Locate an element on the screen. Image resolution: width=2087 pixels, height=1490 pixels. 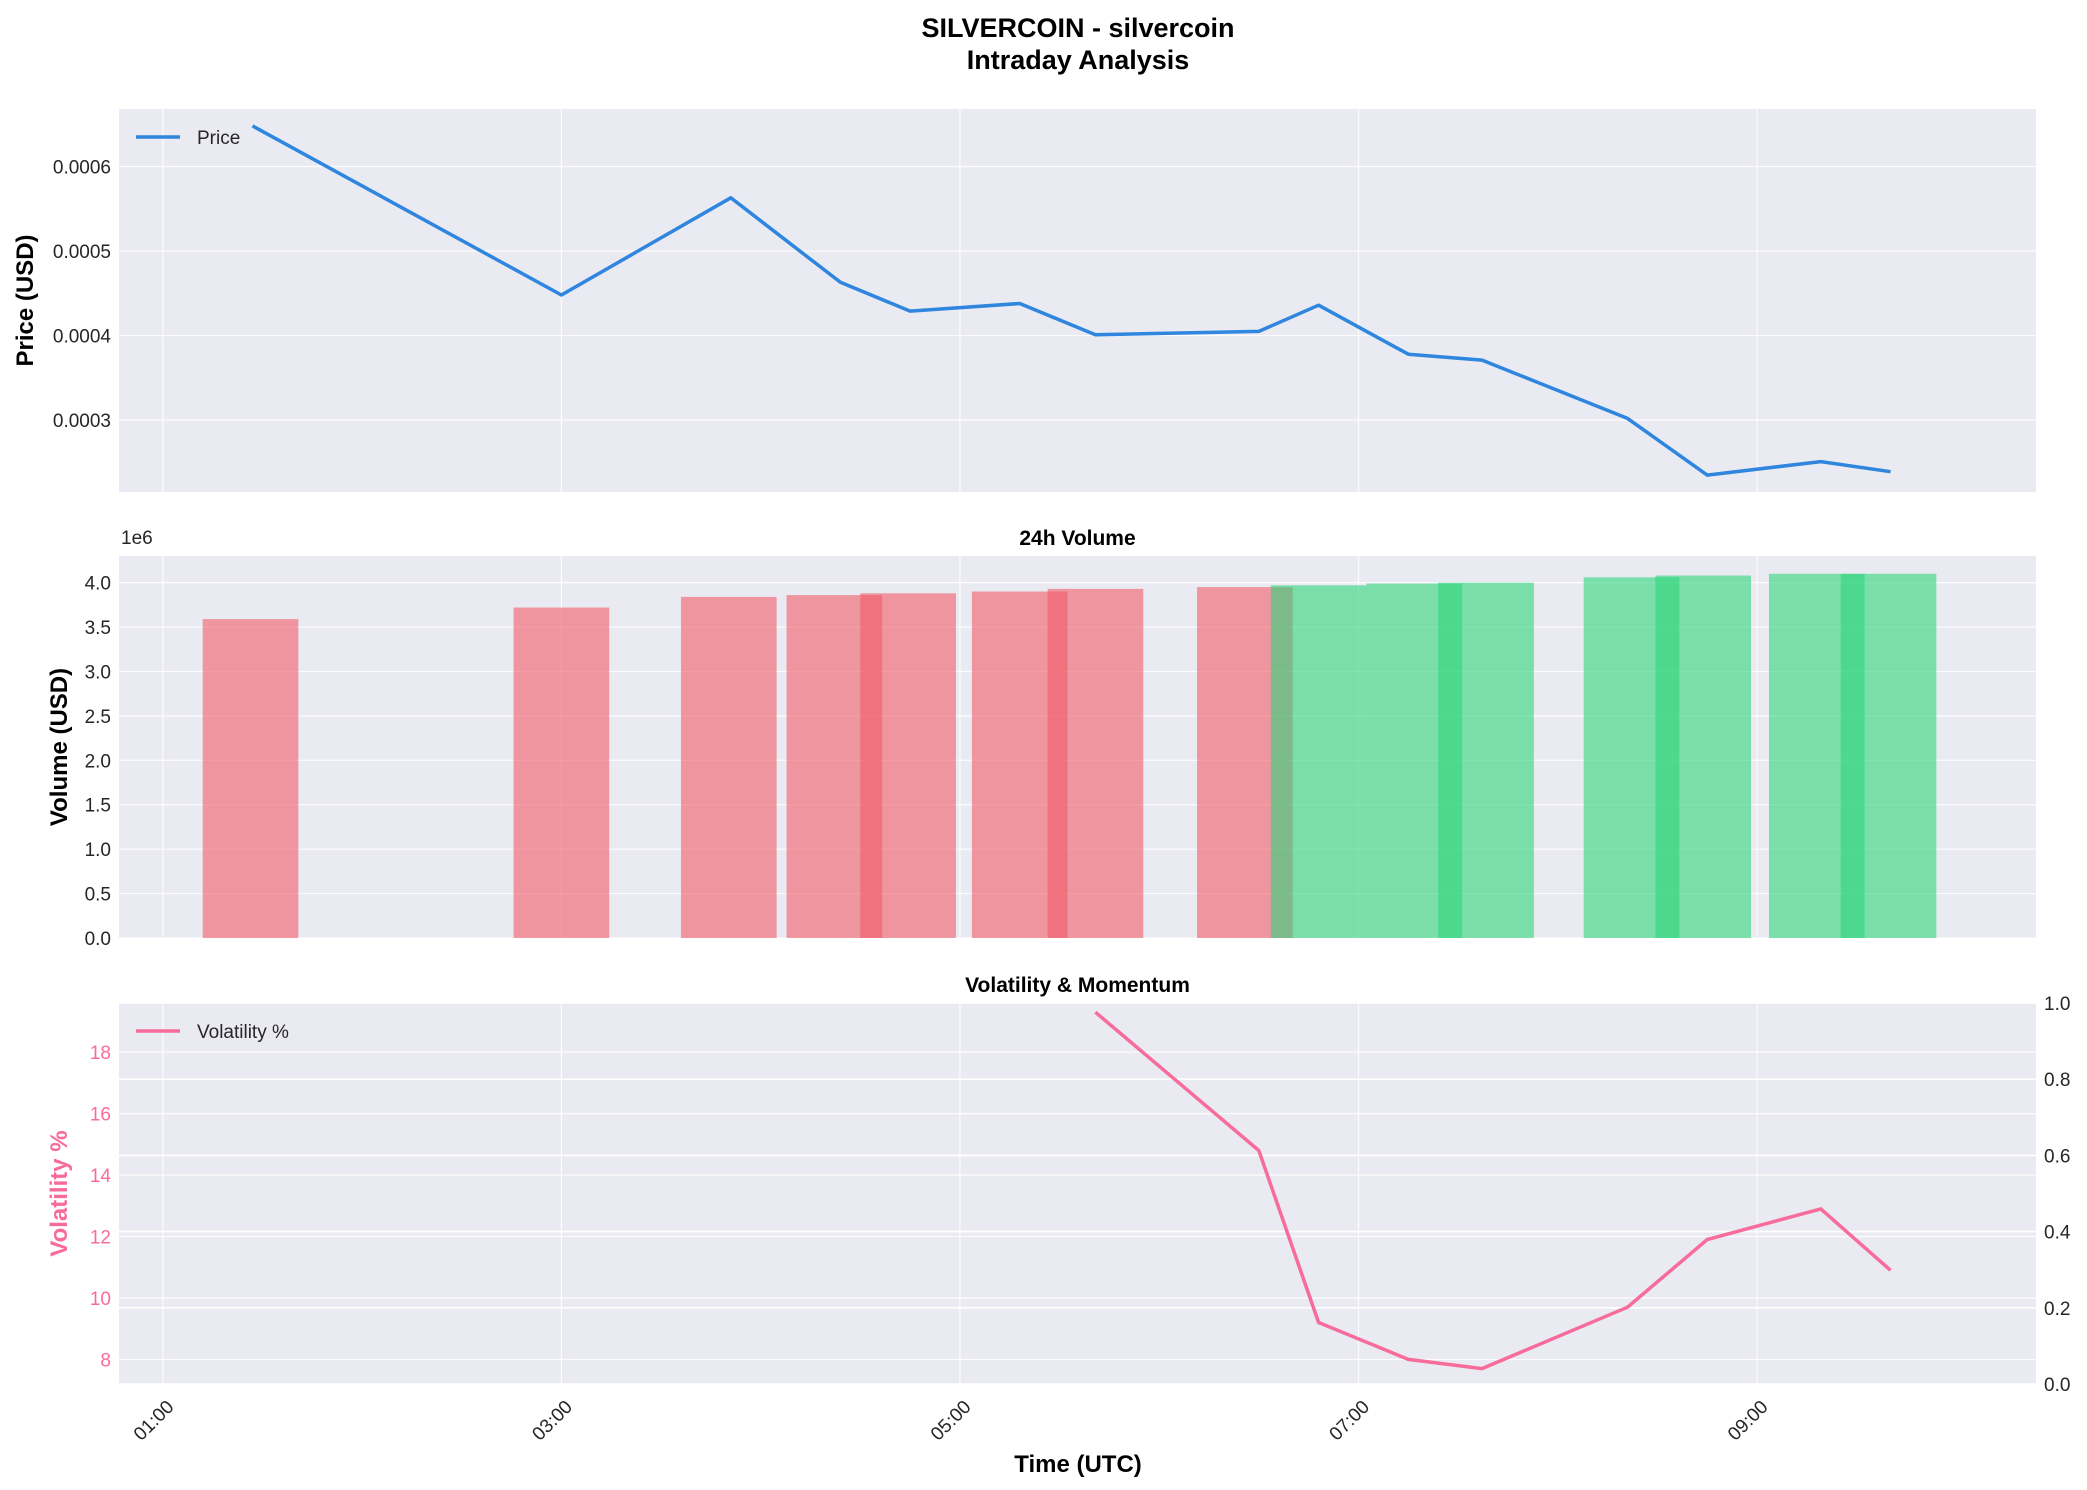
x-tick-label: 03:00 is located at coordinates (552, 1421).